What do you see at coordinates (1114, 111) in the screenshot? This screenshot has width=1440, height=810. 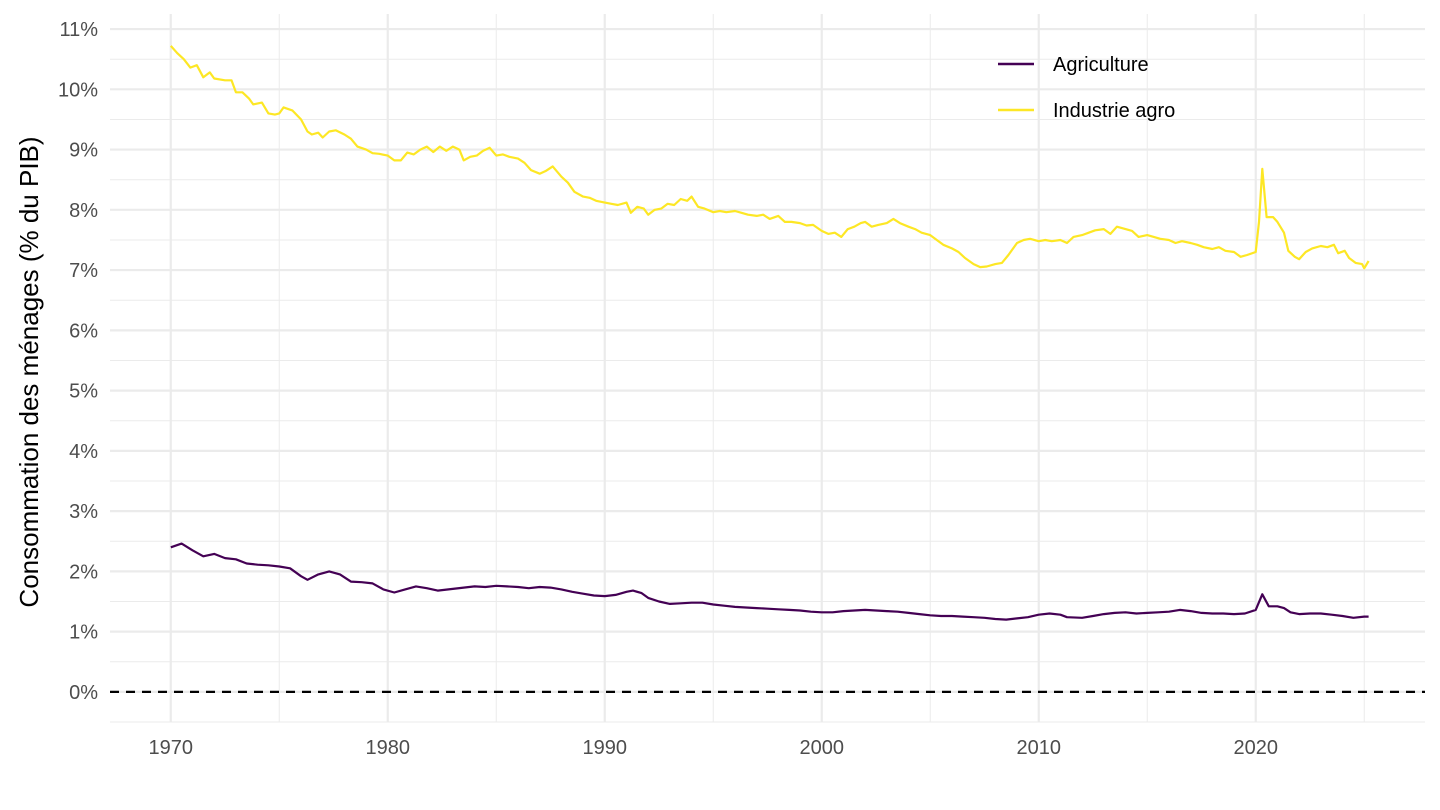 I see `legend-label: Industrie agro` at bounding box center [1114, 111].